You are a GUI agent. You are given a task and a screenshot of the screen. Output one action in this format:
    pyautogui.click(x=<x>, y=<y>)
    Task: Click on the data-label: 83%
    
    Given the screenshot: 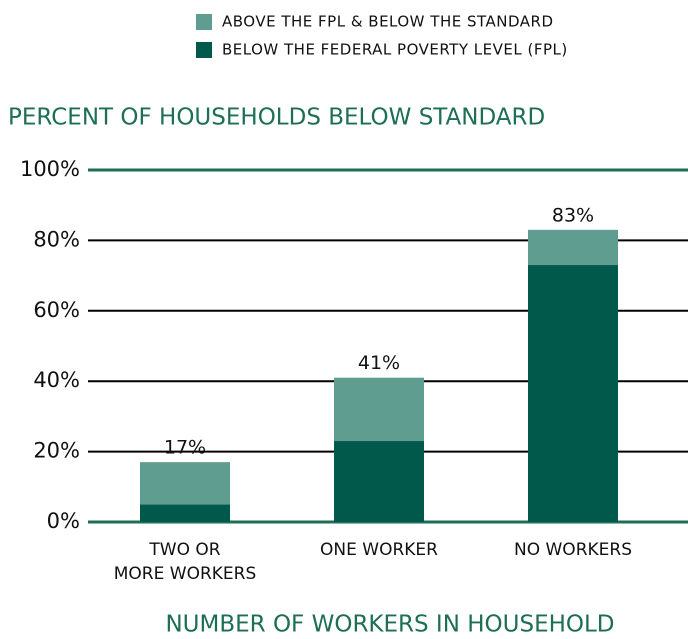 What is the action you would take?
    pyautogui.click(x=573, y=215)
    